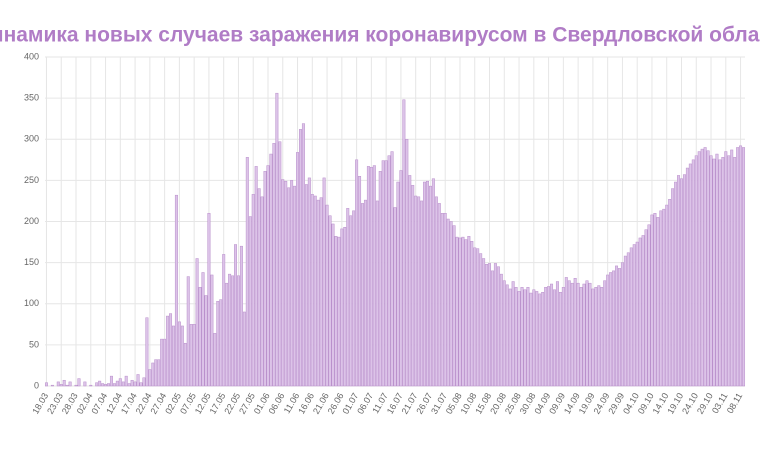 The image size is (760, 460). I want to click on y-tick-label: 0, so click(36, 385).